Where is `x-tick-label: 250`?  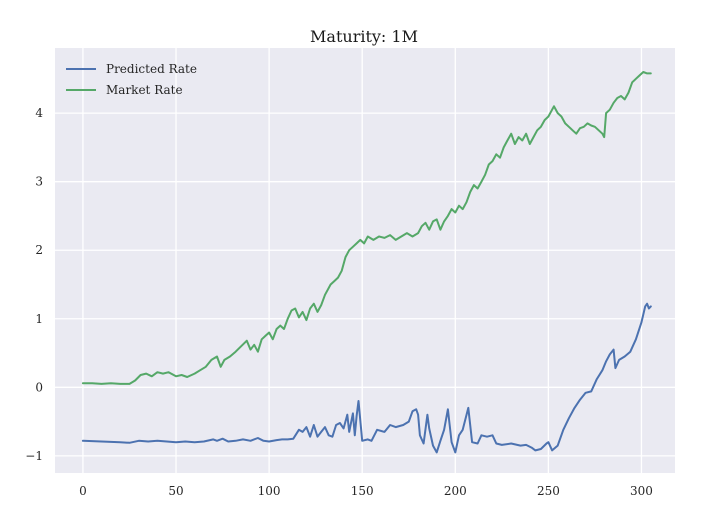 x-tick-label: 250 is located at coordinates (548, 491).